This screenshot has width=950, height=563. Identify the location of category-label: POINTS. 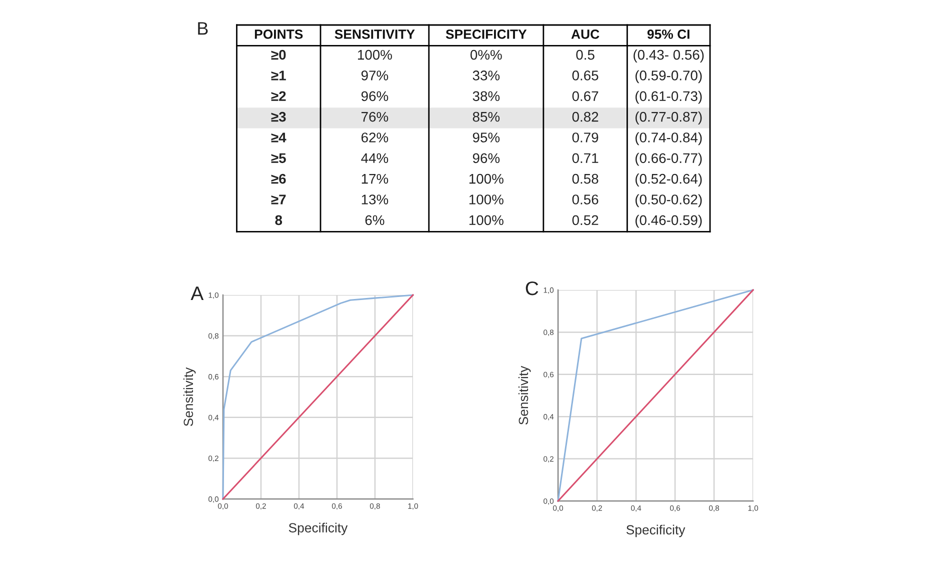
(278, 34).